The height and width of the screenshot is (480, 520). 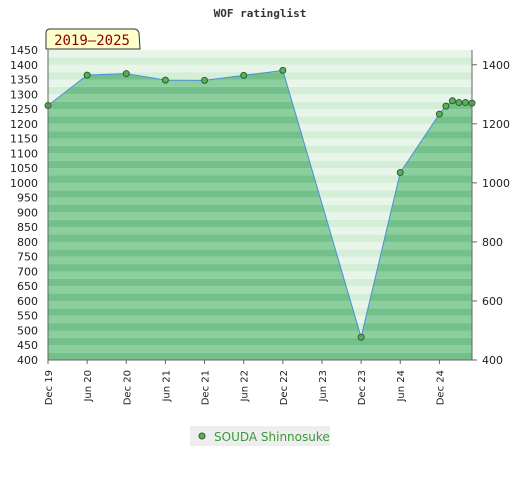 What do you see at coordinates (496, 183) in the screenshot?
I see `y-right-tick-label: 1000` at bounding box center [496, 183].